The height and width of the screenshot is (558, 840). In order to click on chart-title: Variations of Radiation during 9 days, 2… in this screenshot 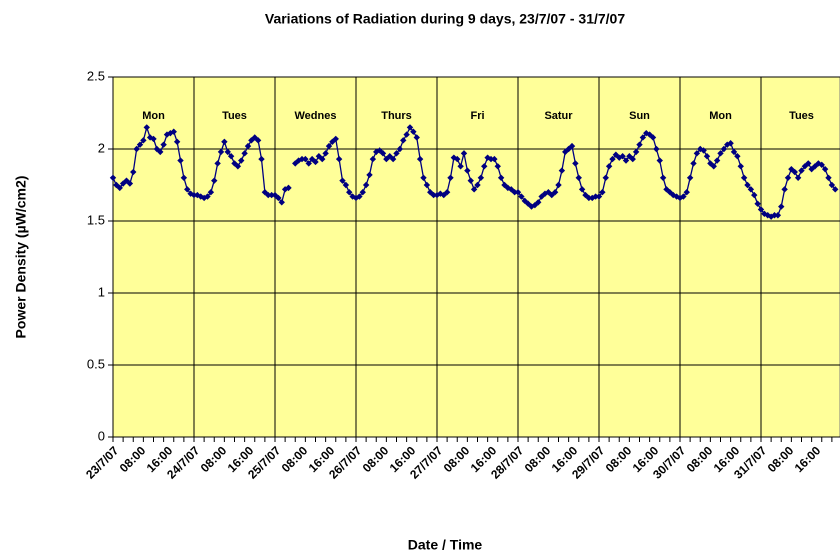, I will do `click(445, 19)`.